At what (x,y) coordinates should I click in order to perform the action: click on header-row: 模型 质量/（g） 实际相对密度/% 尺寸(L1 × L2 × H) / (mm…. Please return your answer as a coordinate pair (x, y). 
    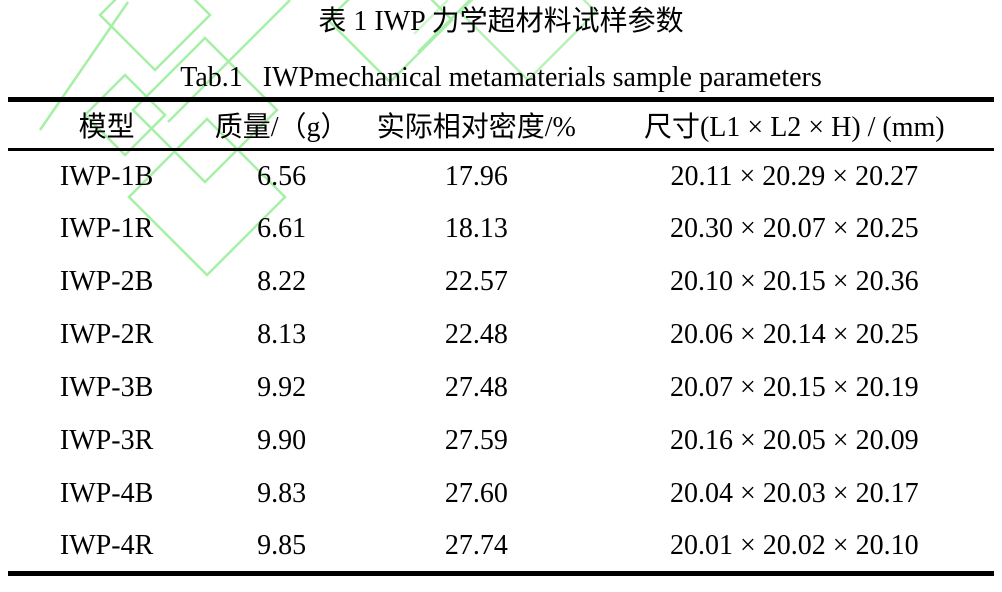
    Looking at the image, I should click on (501, 125).